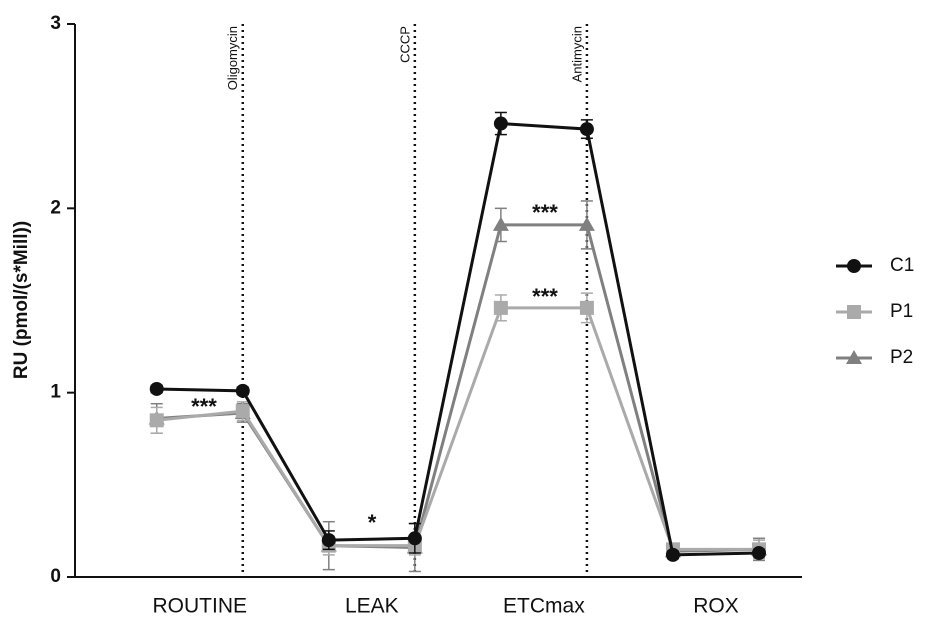 This screenshot has height=624, width=934. What do you see at coordinates (716, 606) in the screenshot?
I see `x-tick-label: ROX` at bounding box center [716, 606].